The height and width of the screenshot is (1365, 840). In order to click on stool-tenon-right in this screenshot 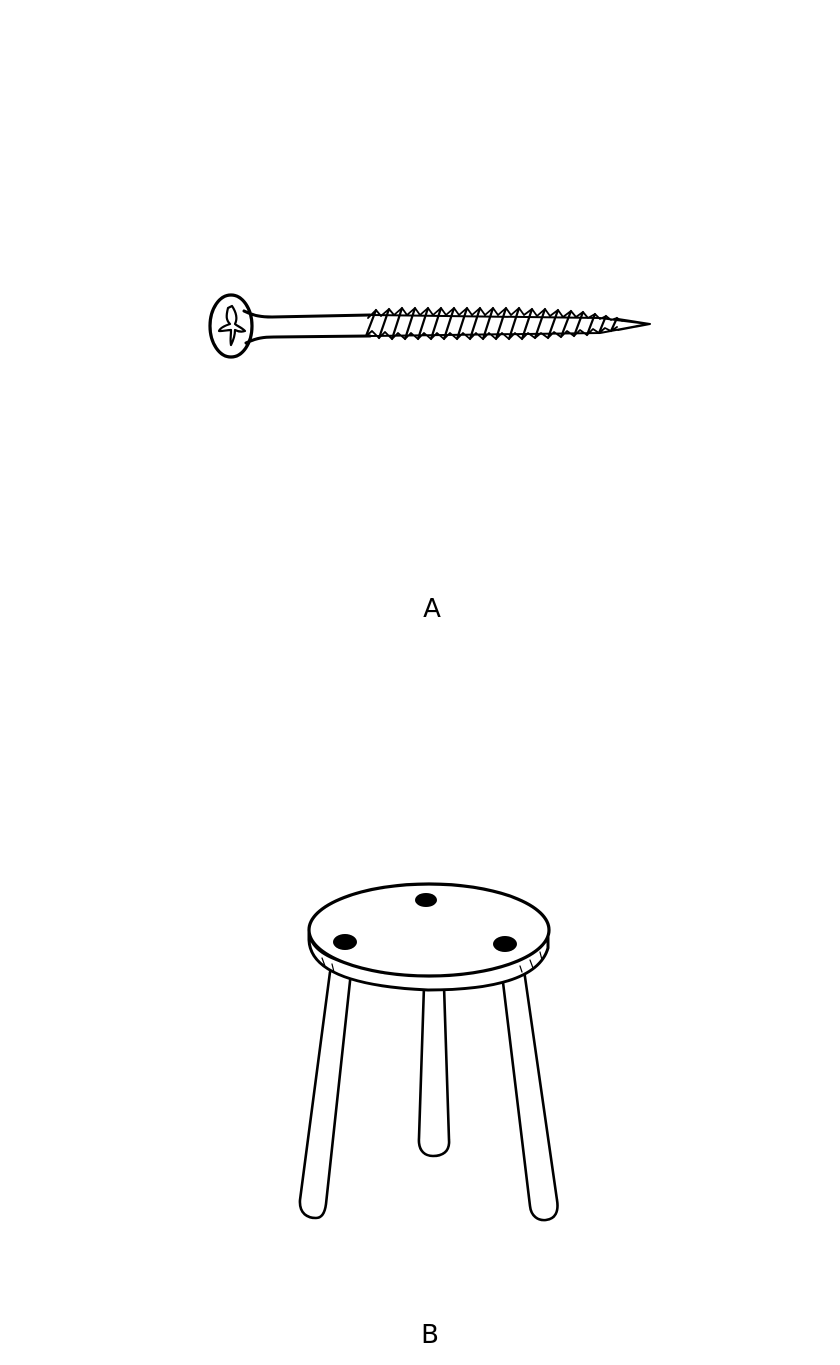, I will do `click(505, 944)`.